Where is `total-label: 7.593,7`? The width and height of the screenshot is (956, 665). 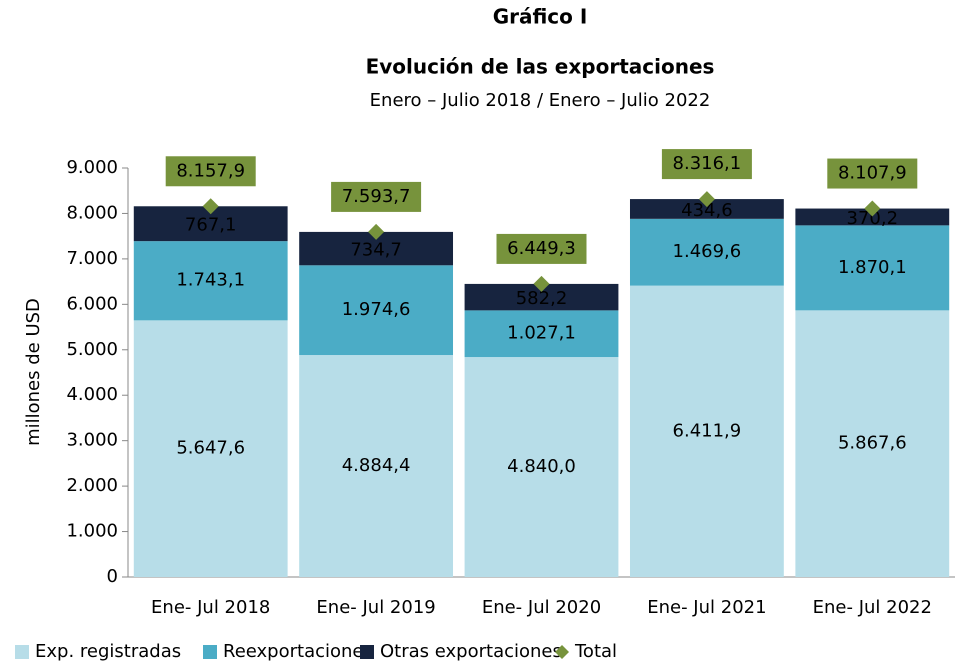 total-label: 7.593,7 is located at coordinates (376, 196).